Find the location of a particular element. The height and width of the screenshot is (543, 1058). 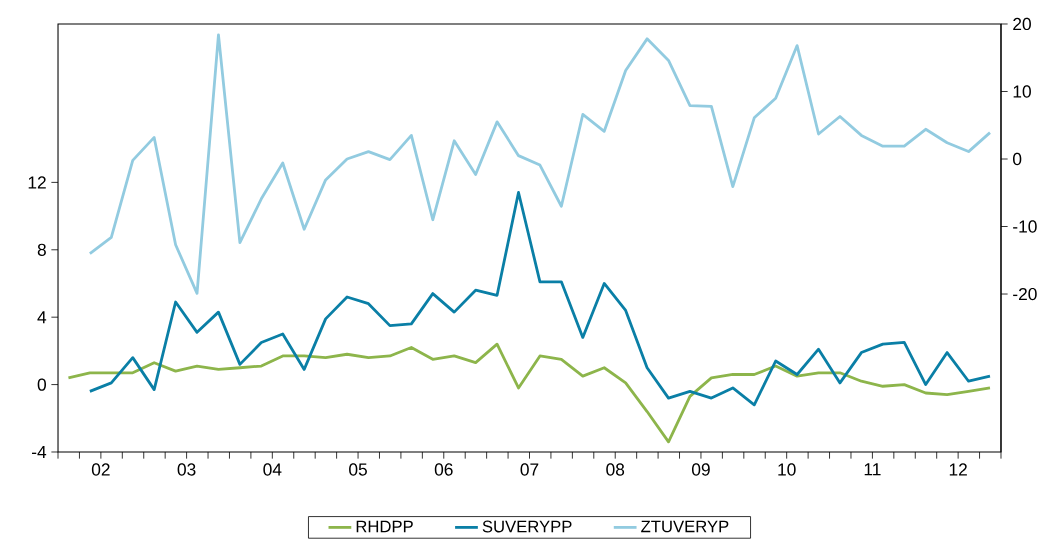

x-tick-label: 07 is located at coordinates (529, 469).